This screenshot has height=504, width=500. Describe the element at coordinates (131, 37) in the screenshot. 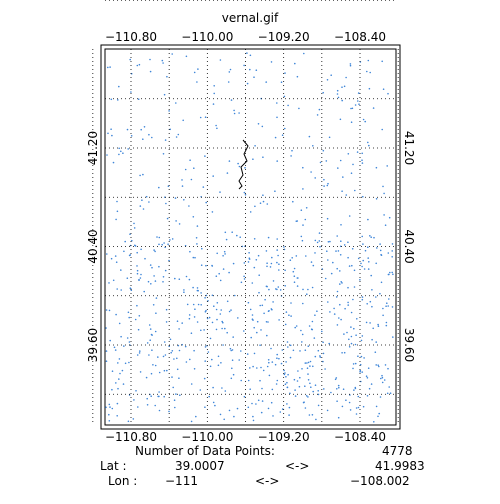

I see `lon-tick-label: −110.80` at that location.